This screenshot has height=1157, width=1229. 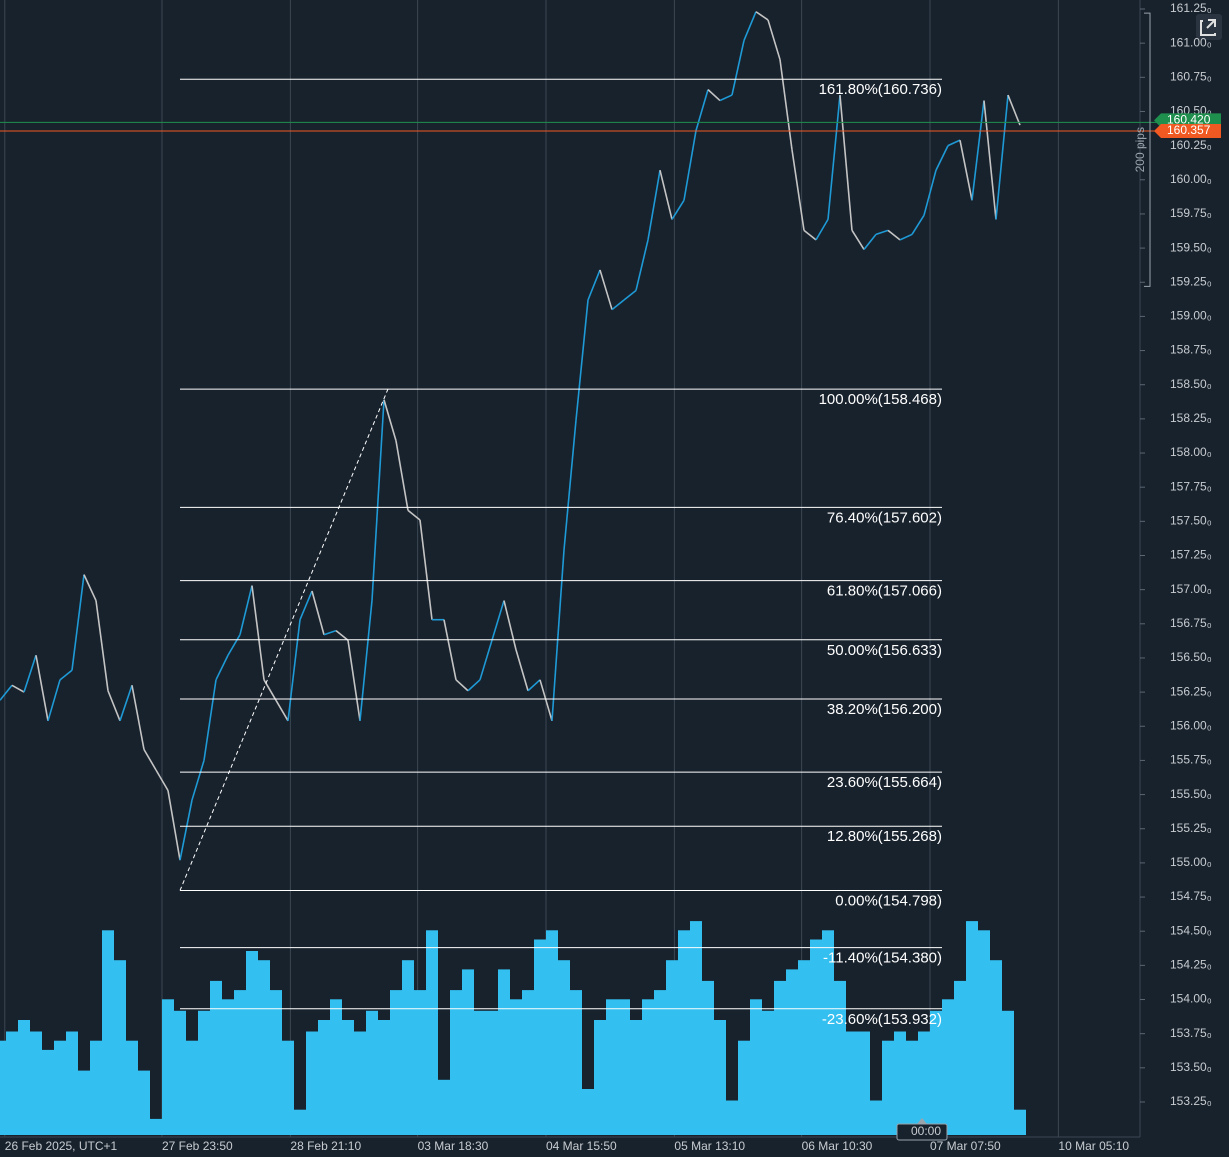 I want to click on y-tick-label: 159.00₀, so click(x=1191, y=316).